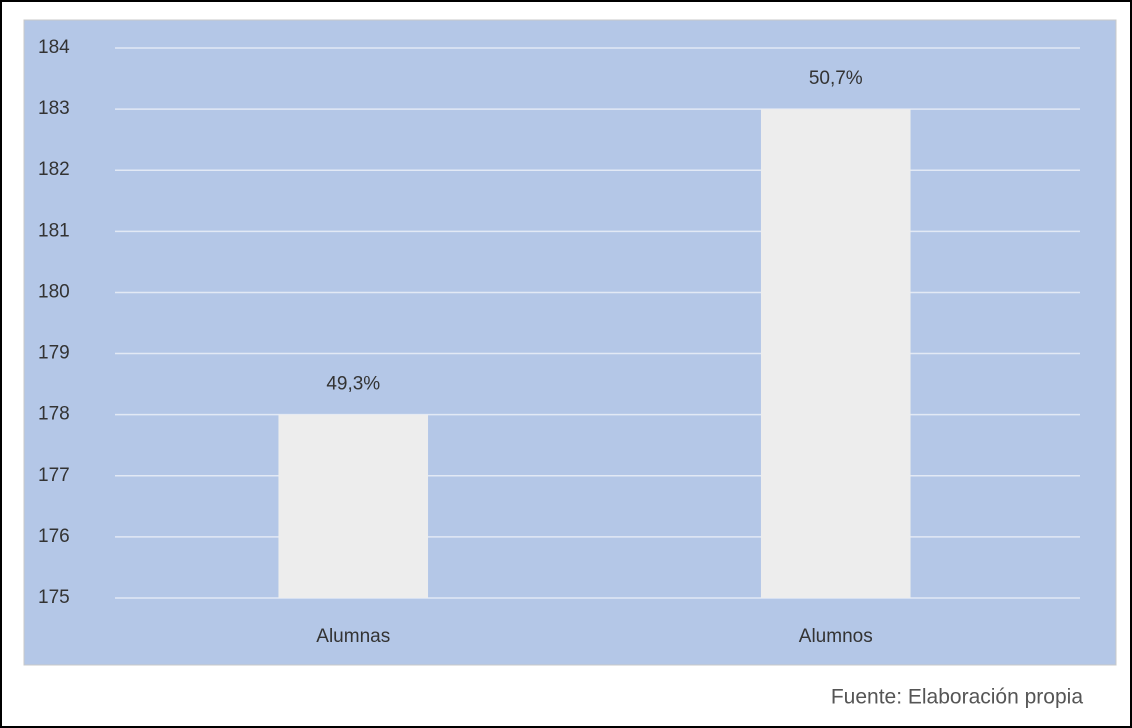 Image resolution: width=1132 pixels, height=728 pixels. What do you see at coordinates (54, 536) in the screenshot?
I see `y-tick-label: 176` at bounding box center [54, 536].